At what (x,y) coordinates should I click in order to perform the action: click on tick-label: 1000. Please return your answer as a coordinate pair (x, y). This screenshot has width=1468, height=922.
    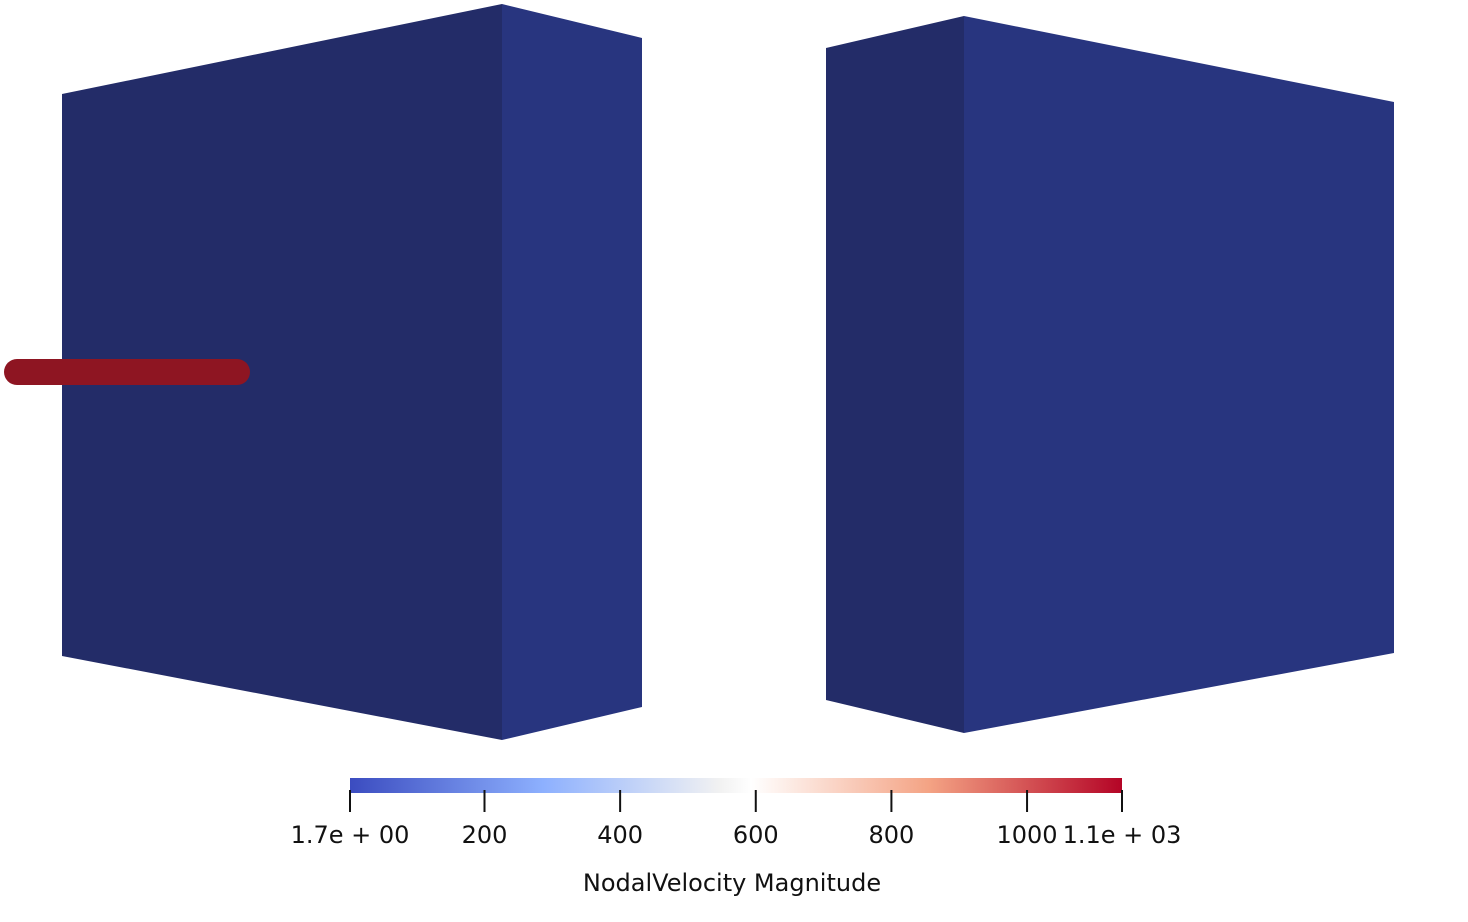
    Looking at the image, I should click on (1027, 835).